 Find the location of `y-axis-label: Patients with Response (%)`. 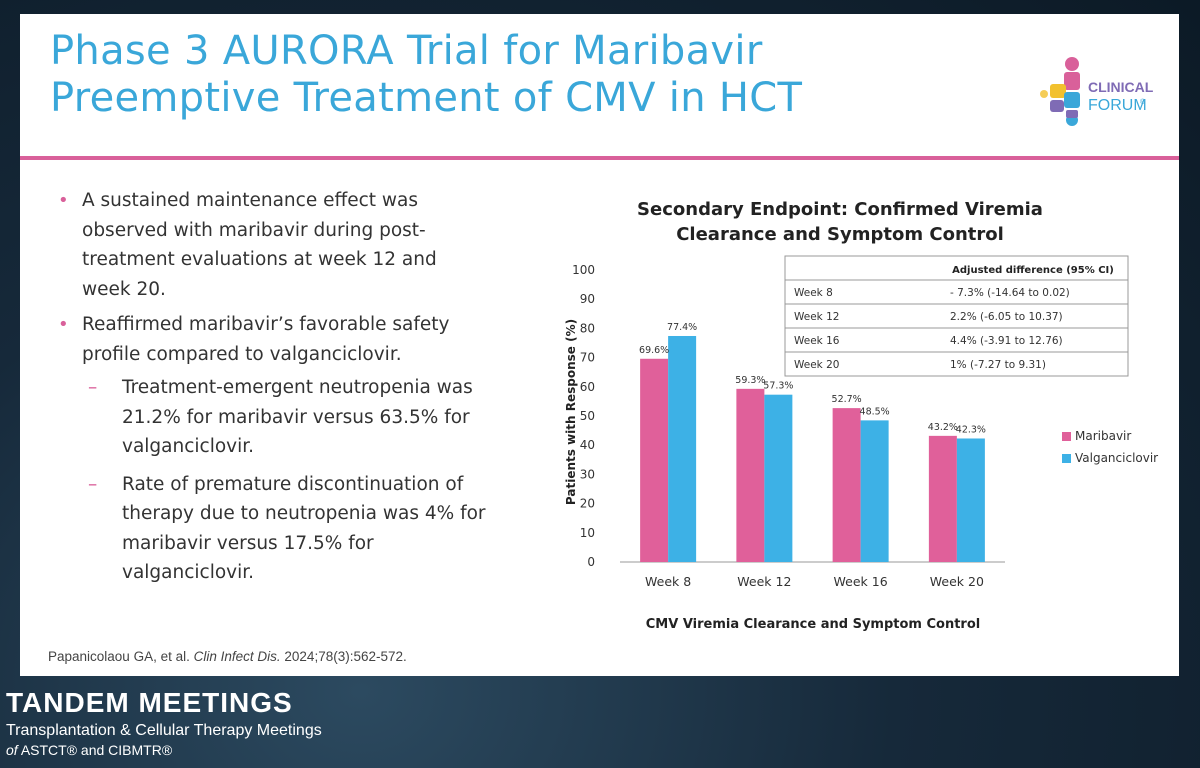

y-axis-label: Patients with Response (%) is located at coordinates (571, 412).